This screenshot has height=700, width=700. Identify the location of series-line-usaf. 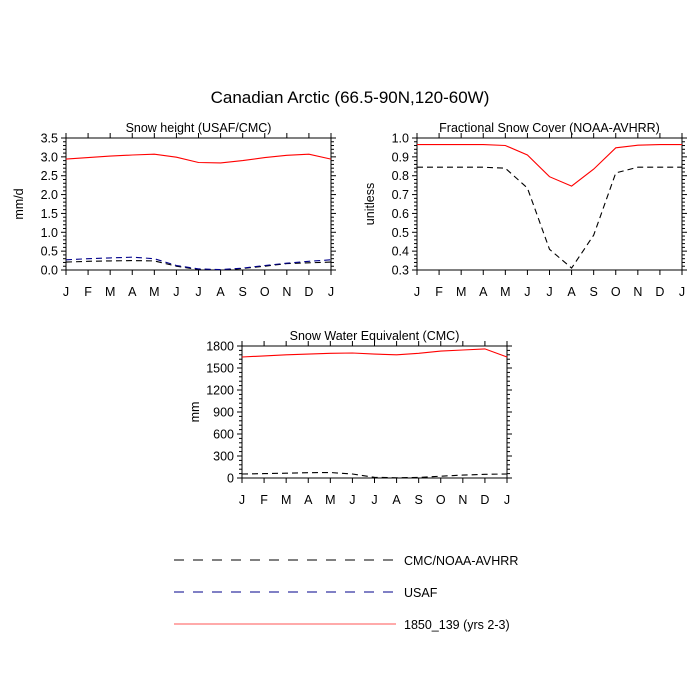
(198, 263).